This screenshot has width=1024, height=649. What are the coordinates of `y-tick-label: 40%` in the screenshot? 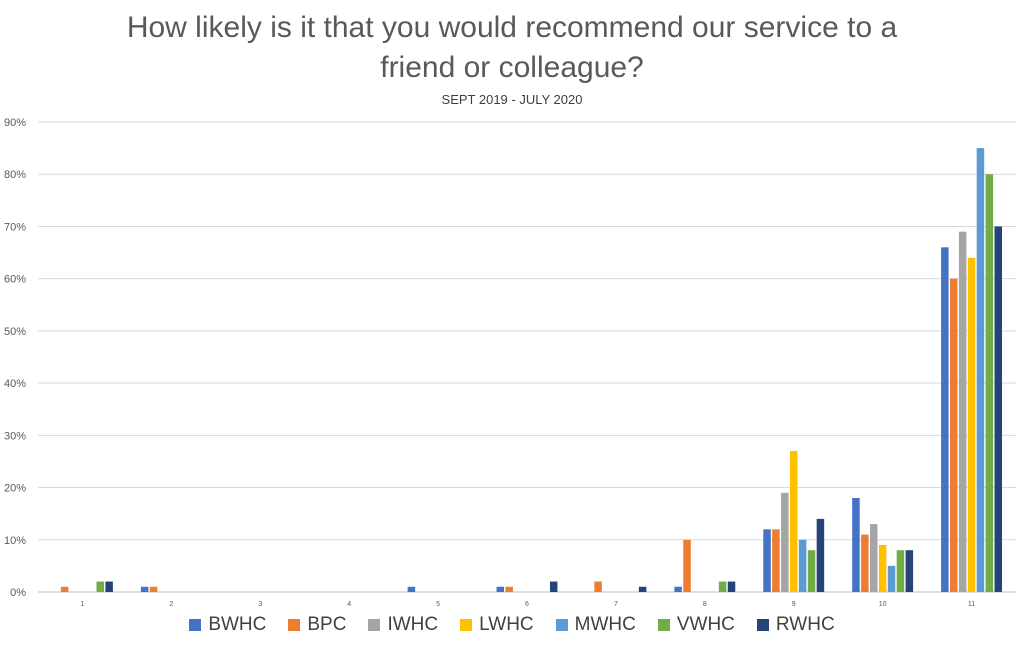 It's located at (15, 384).